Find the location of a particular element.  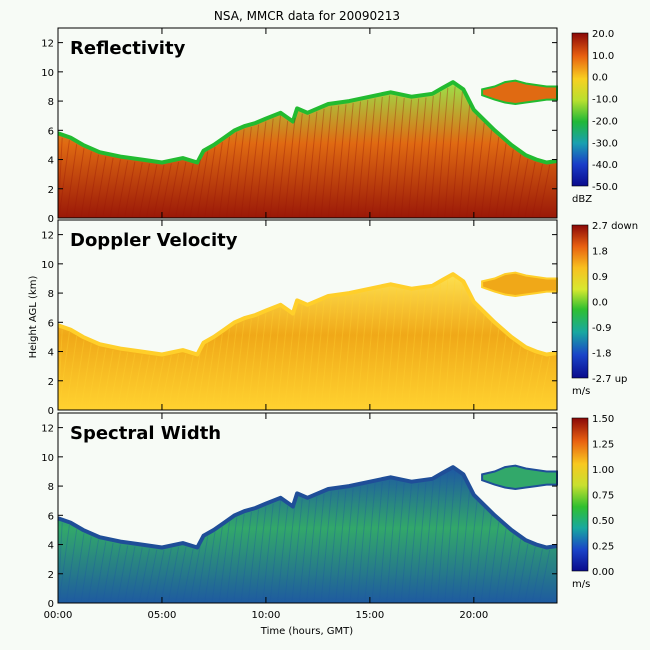

colorbar-tick-label: 2.7 down is located at coordinates (615, 226).